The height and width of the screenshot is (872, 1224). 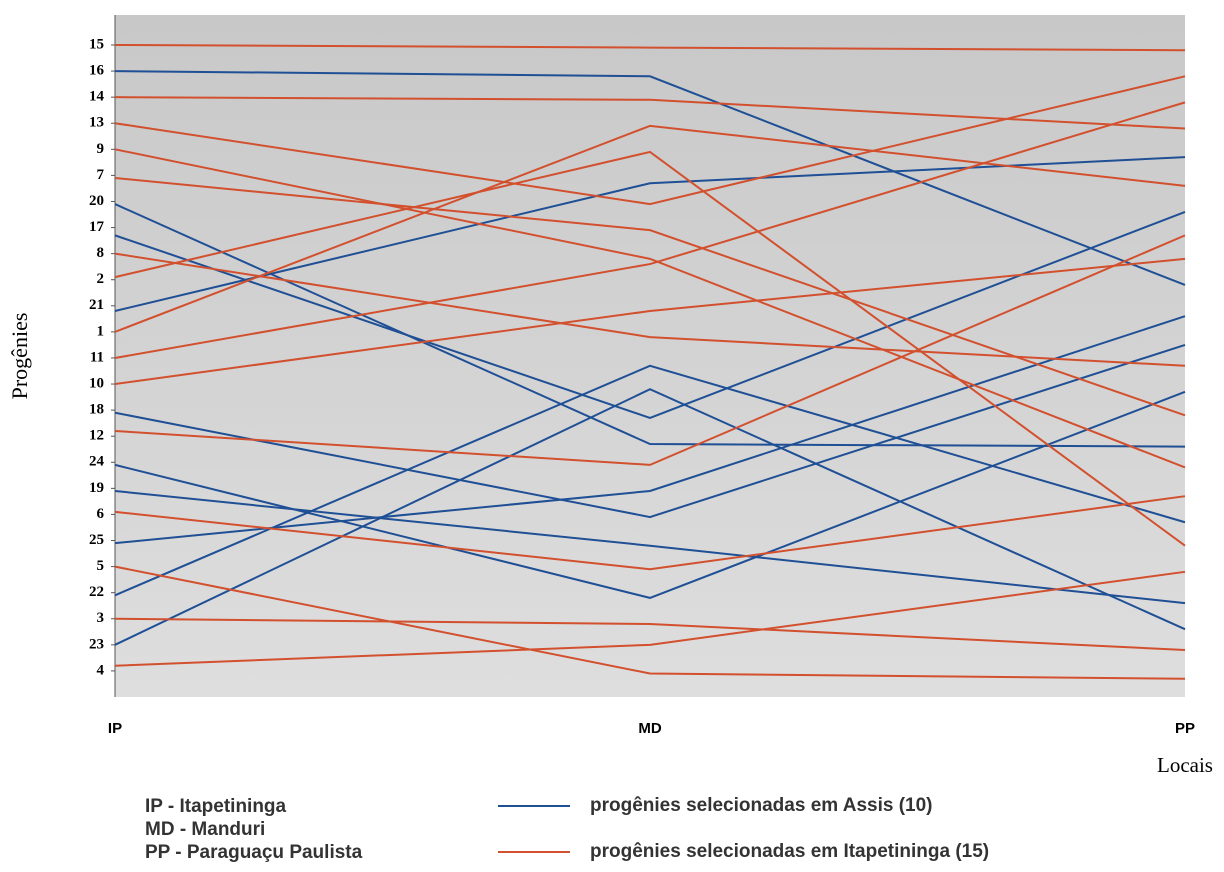 I want to click on y-tick-label: 14, so click(x=97, y=97).